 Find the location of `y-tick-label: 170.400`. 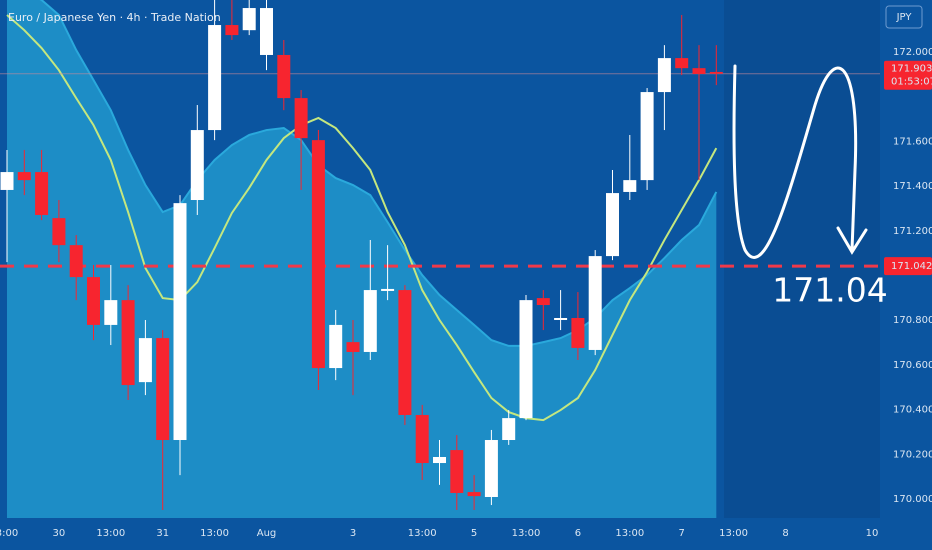

y-tick-label: 170.400 is located at coordinates (912, 410).